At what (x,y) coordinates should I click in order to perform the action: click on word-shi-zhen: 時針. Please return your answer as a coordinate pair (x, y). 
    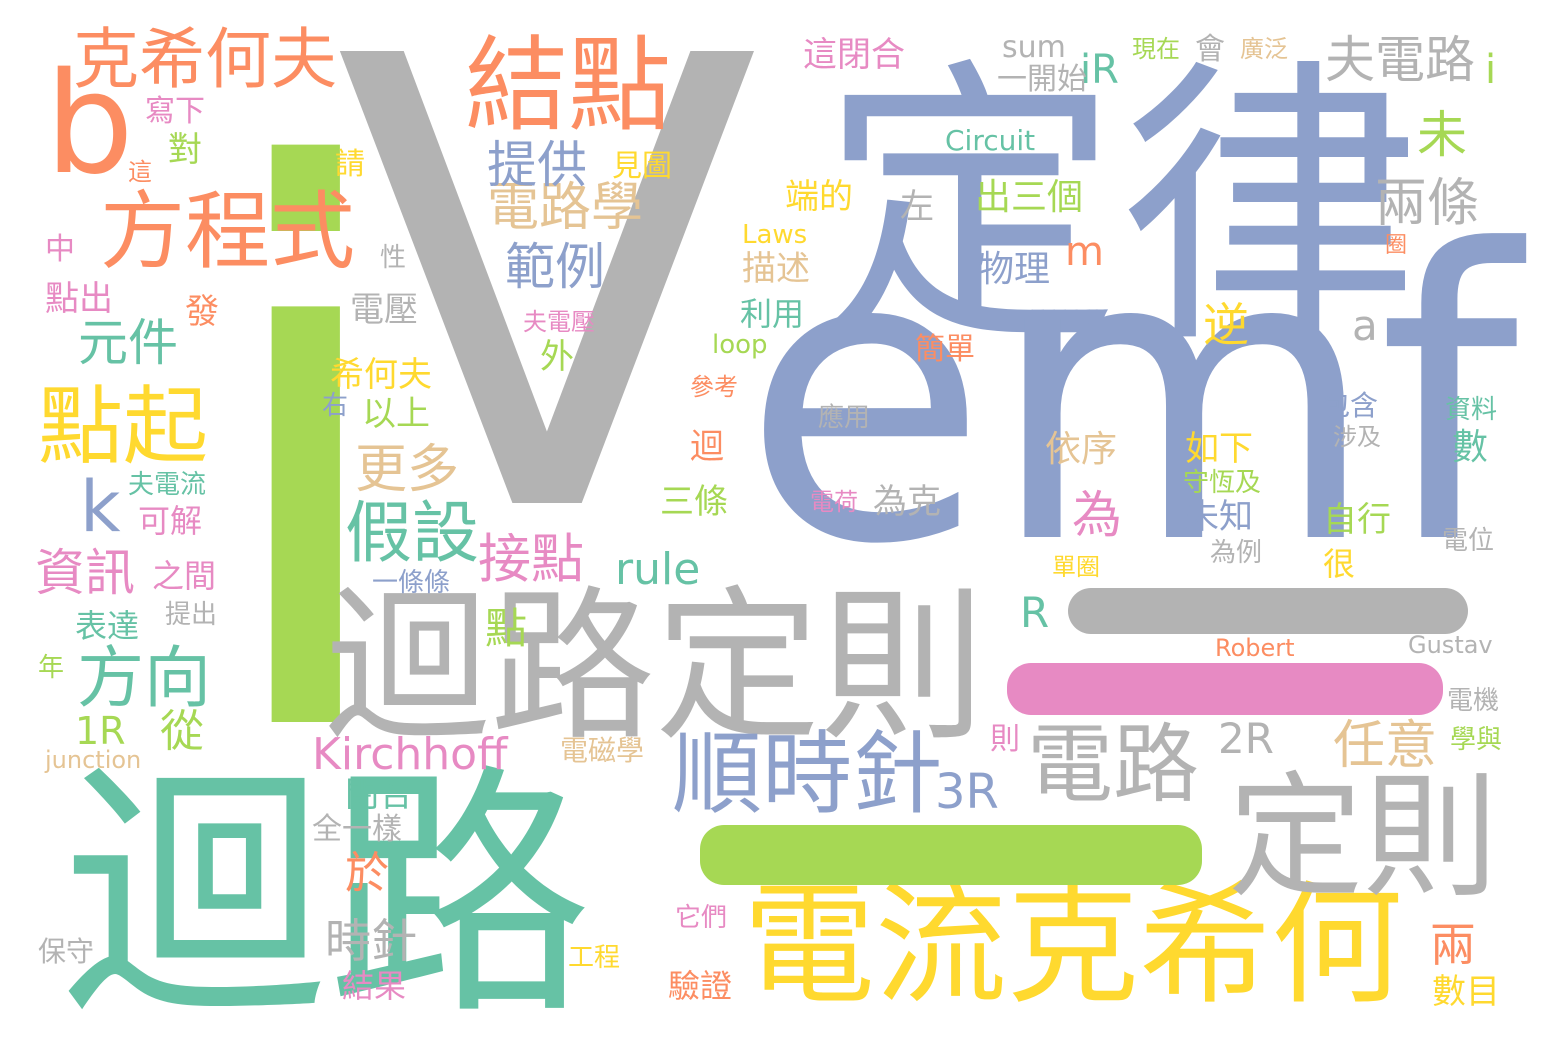
    Looking at the image, I should click on (371, 941).